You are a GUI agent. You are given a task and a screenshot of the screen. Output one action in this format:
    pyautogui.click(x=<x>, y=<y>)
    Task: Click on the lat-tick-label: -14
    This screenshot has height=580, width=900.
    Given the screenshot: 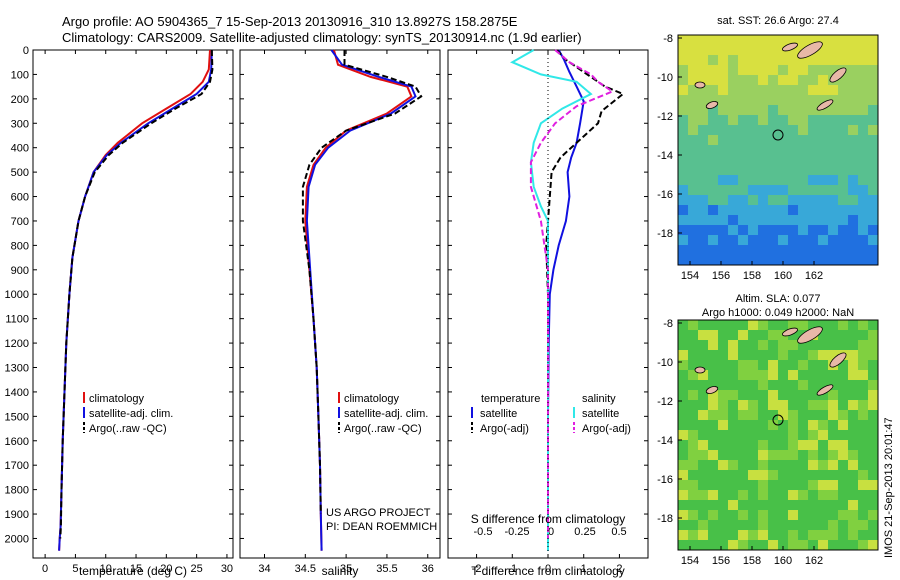 What is the action you would take?
    pyautogui.click(x=665, y=441)
    